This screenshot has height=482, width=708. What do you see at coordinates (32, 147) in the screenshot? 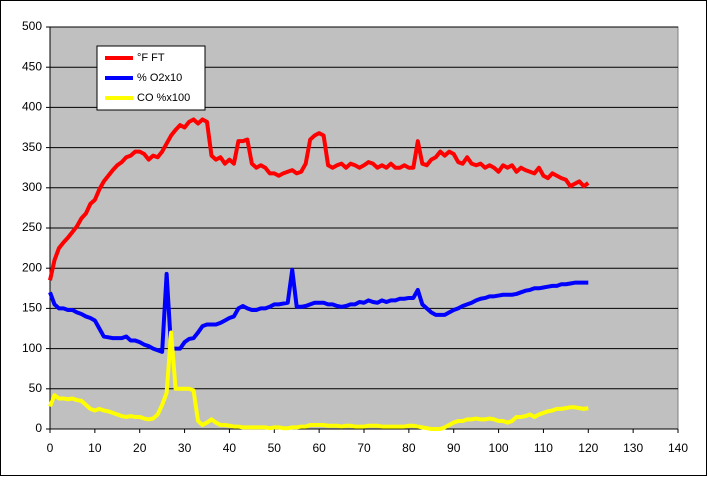
I see `y-tick-label: 350` at bounding box center [32, 147].